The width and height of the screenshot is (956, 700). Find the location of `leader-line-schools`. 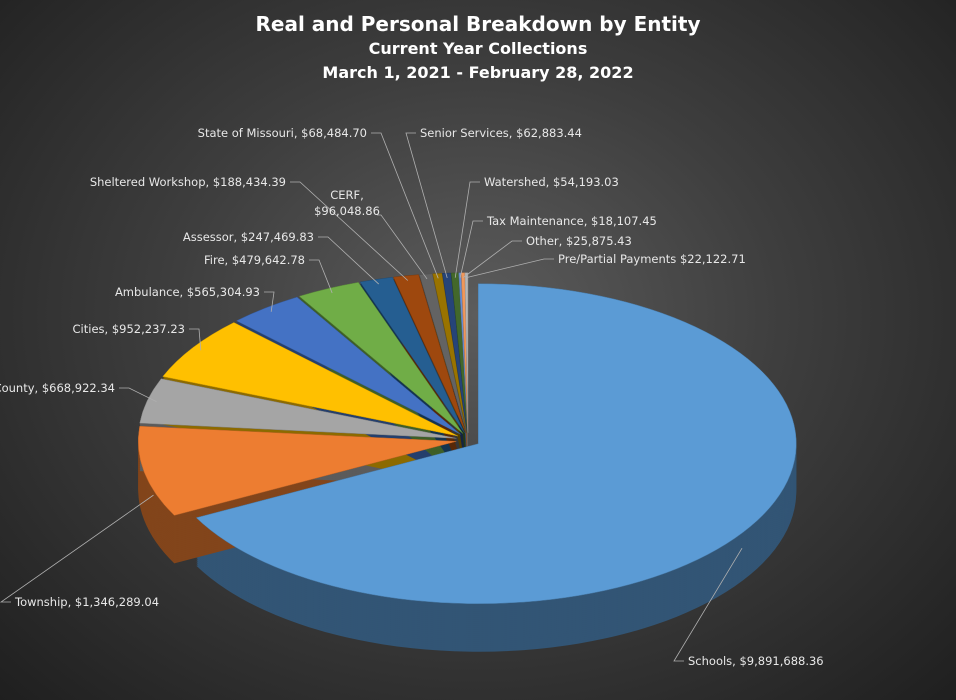

leader-line-schools is located at coordinates (708, 604).